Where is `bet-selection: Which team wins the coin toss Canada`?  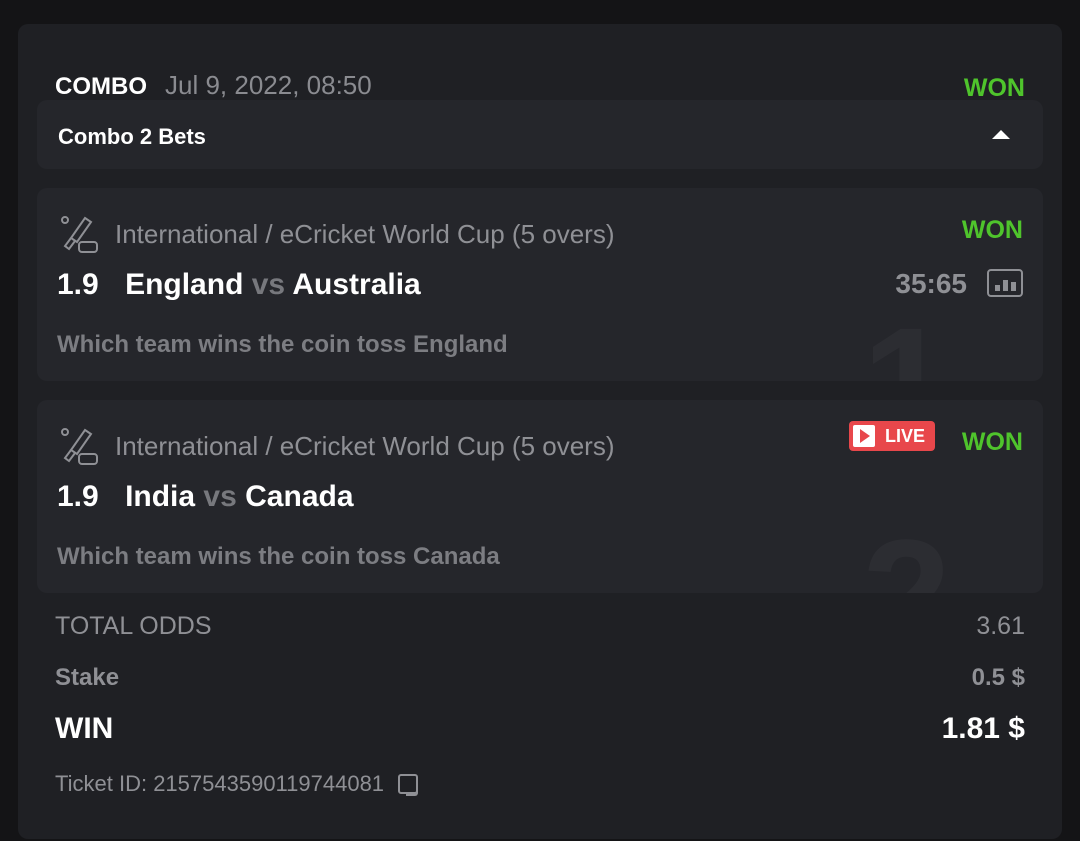
bet-selection: Which team wins the coin toss Canada is located at coordinates (278, 556).